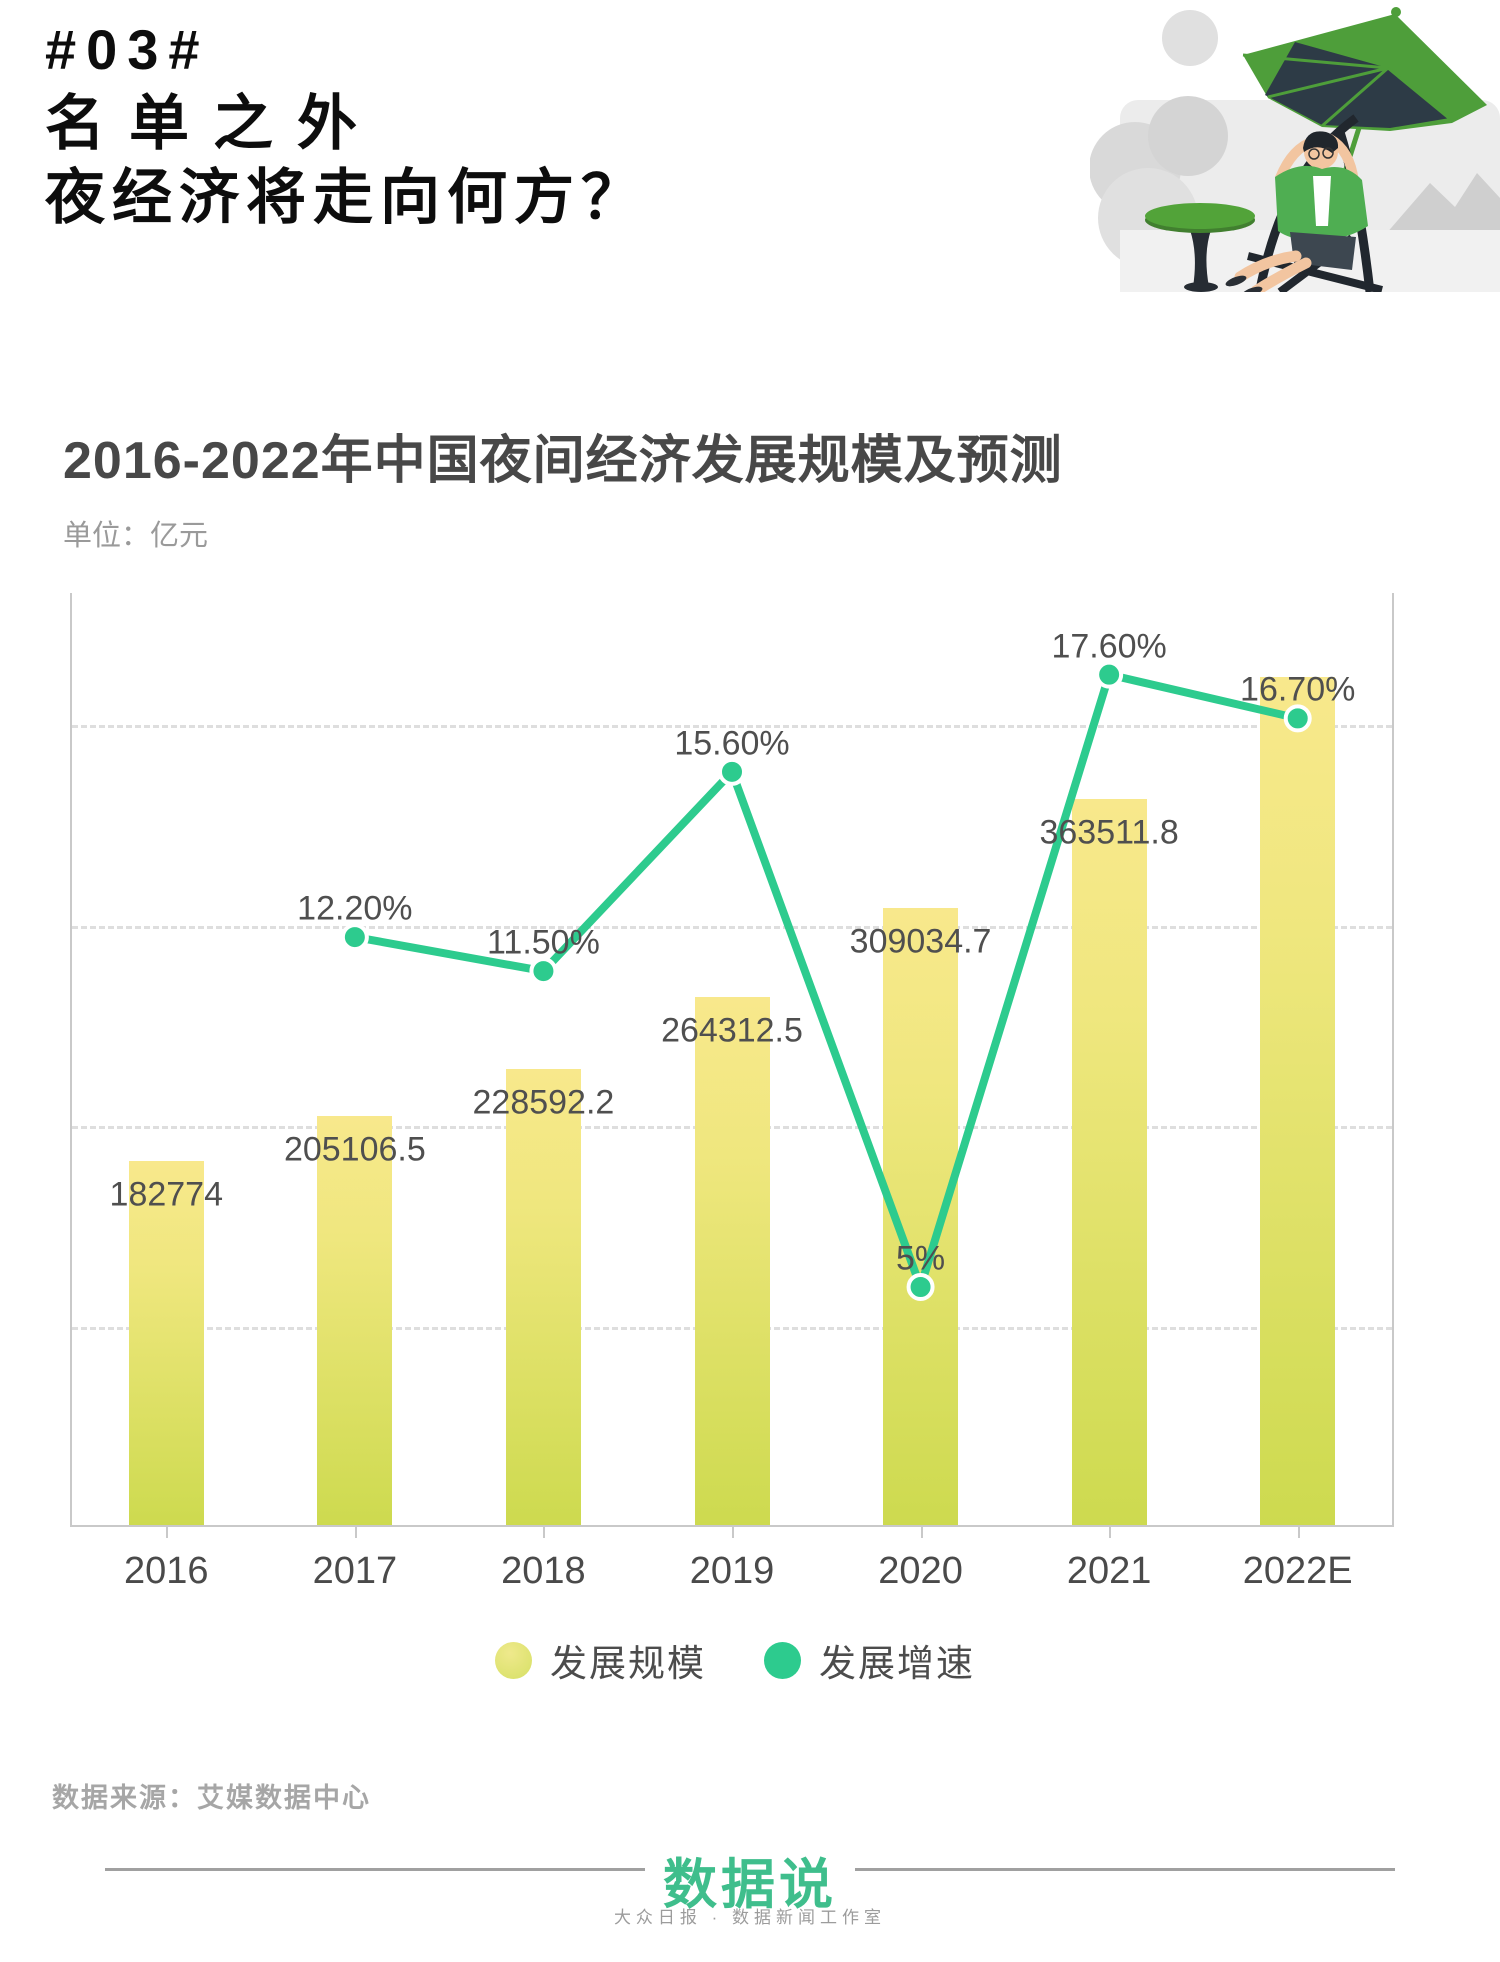 Image resolution: width=1500 pixels, height=1962 pixels. Describe the element at coordinates (127, 49) in the screenshot. I see `header-tag: #03#` at that location.